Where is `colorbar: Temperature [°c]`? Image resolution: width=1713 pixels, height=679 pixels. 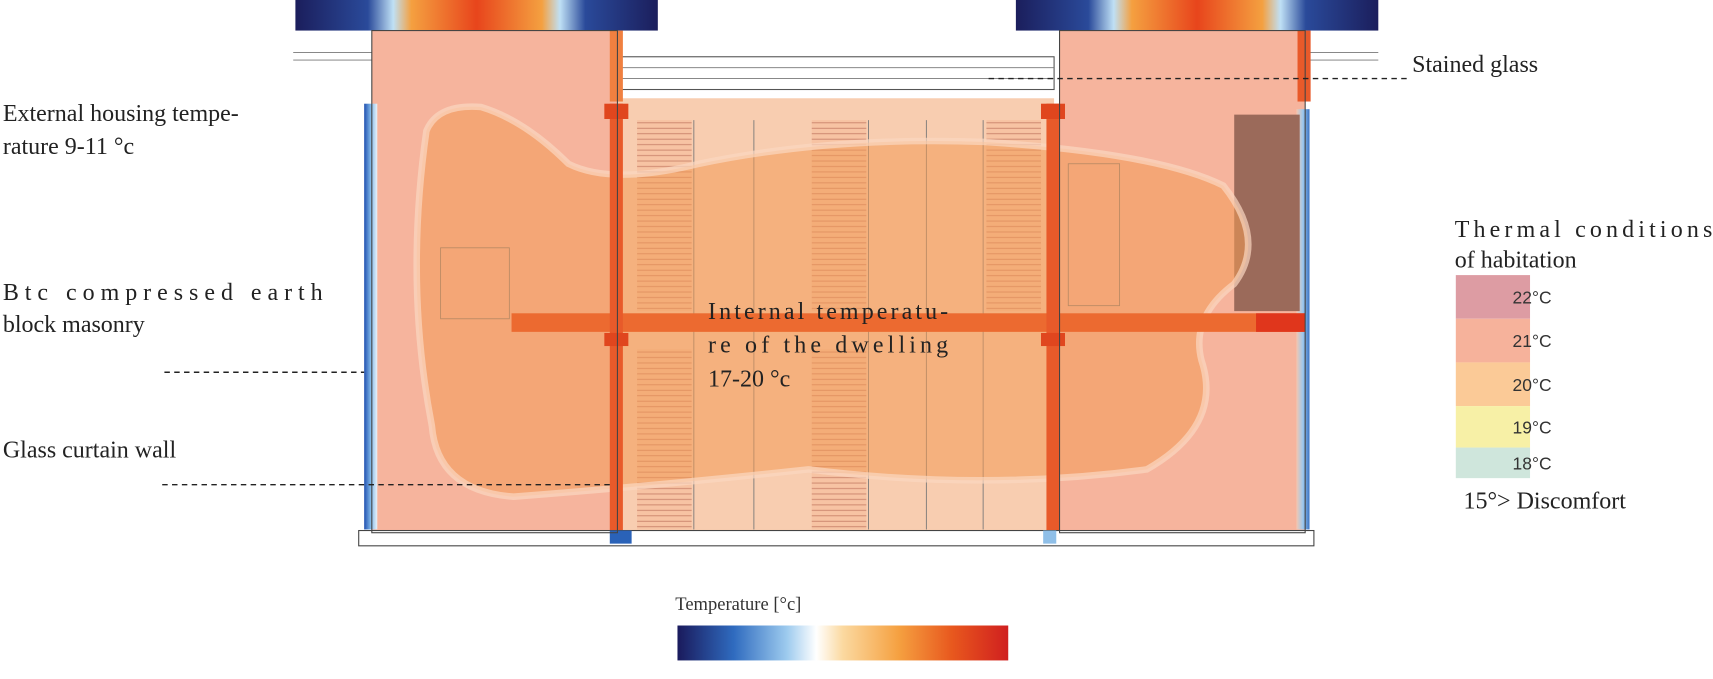 colorbar: Temperature [°c] is located at coordinates (842, 627).